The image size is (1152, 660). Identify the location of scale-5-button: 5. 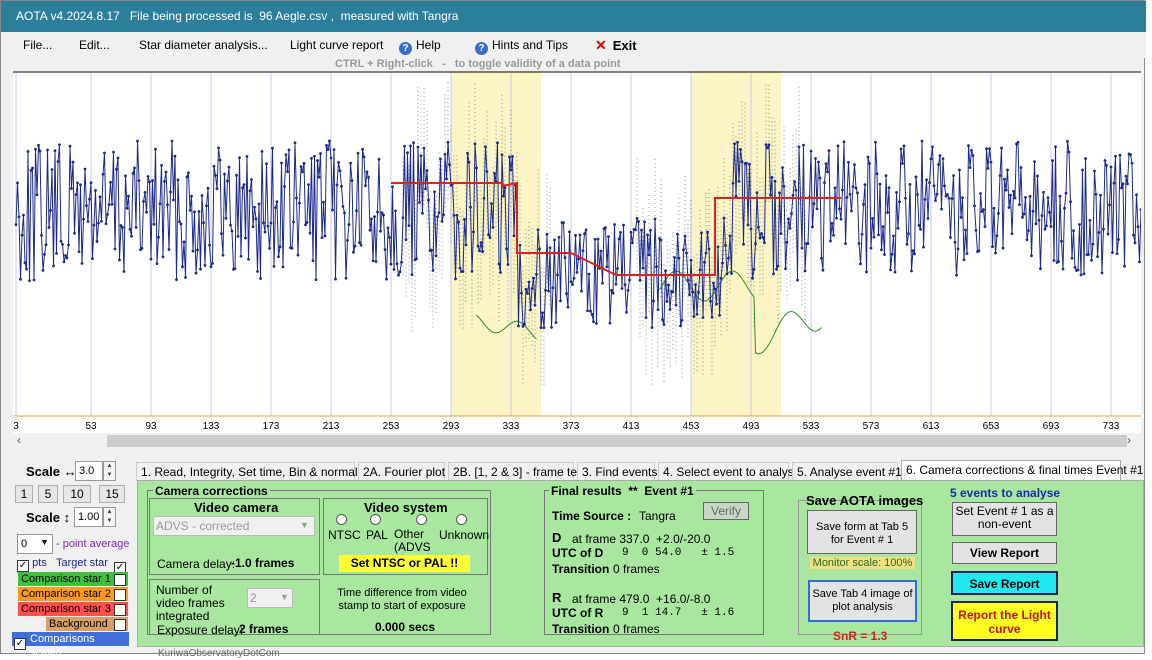
(48, 494).